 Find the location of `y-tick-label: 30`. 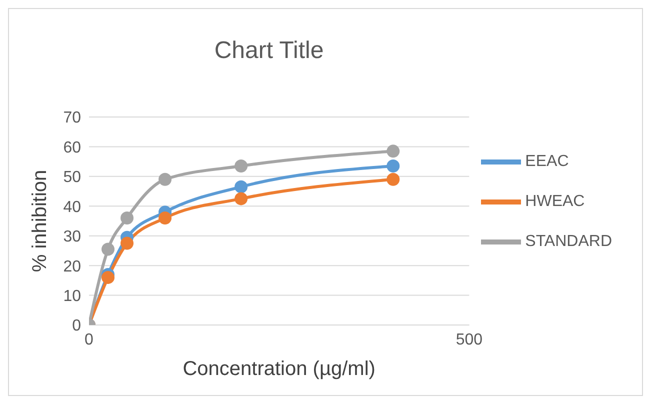

y-tick-label: 30 is located at coordinates (72, 237).